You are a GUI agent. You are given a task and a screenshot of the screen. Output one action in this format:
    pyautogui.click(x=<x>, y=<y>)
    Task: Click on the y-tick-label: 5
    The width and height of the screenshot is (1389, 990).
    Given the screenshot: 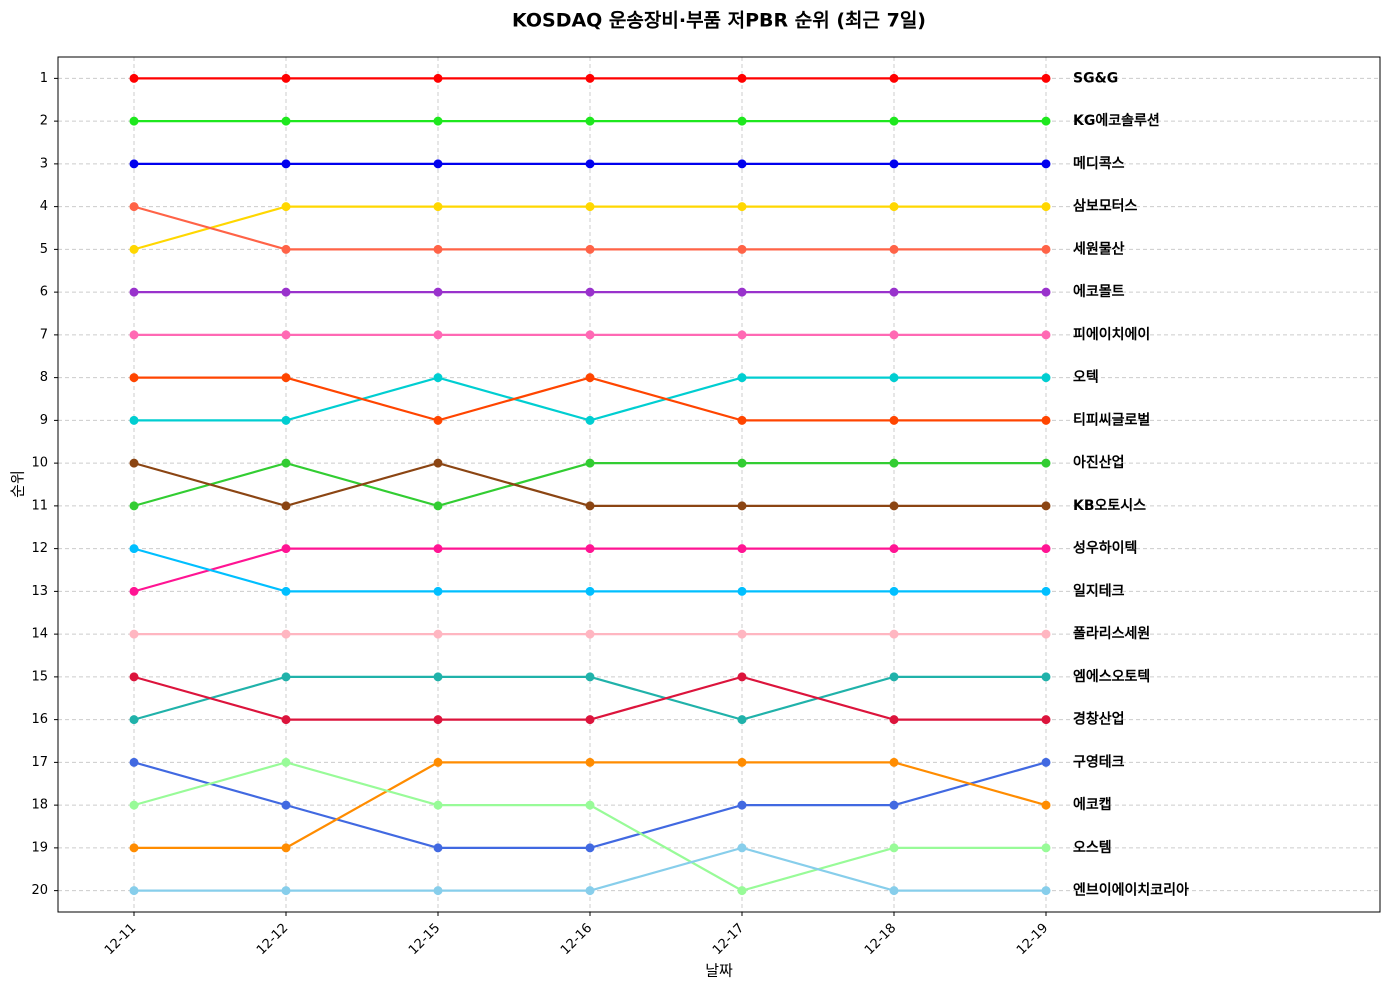 What is the action you would take?
    pyautogui.click(x=44, y=249)
    